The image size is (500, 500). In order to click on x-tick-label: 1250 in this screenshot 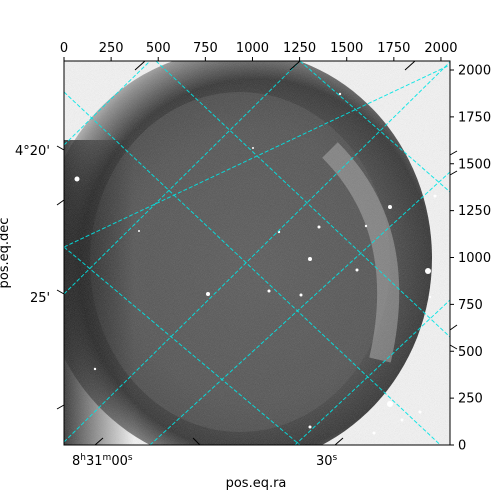, I will do `click(299, 48)`.